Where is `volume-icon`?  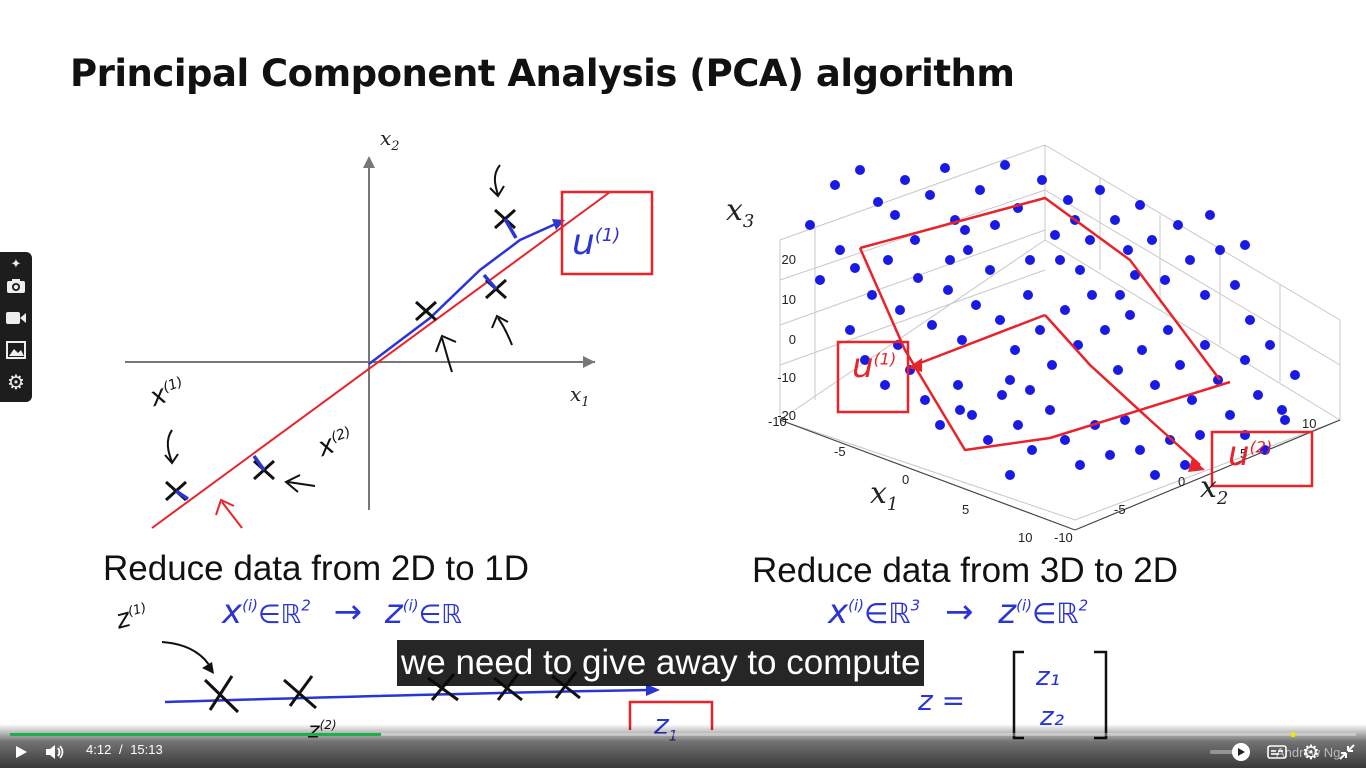
volume-icon is located at coordinates (55, 752).